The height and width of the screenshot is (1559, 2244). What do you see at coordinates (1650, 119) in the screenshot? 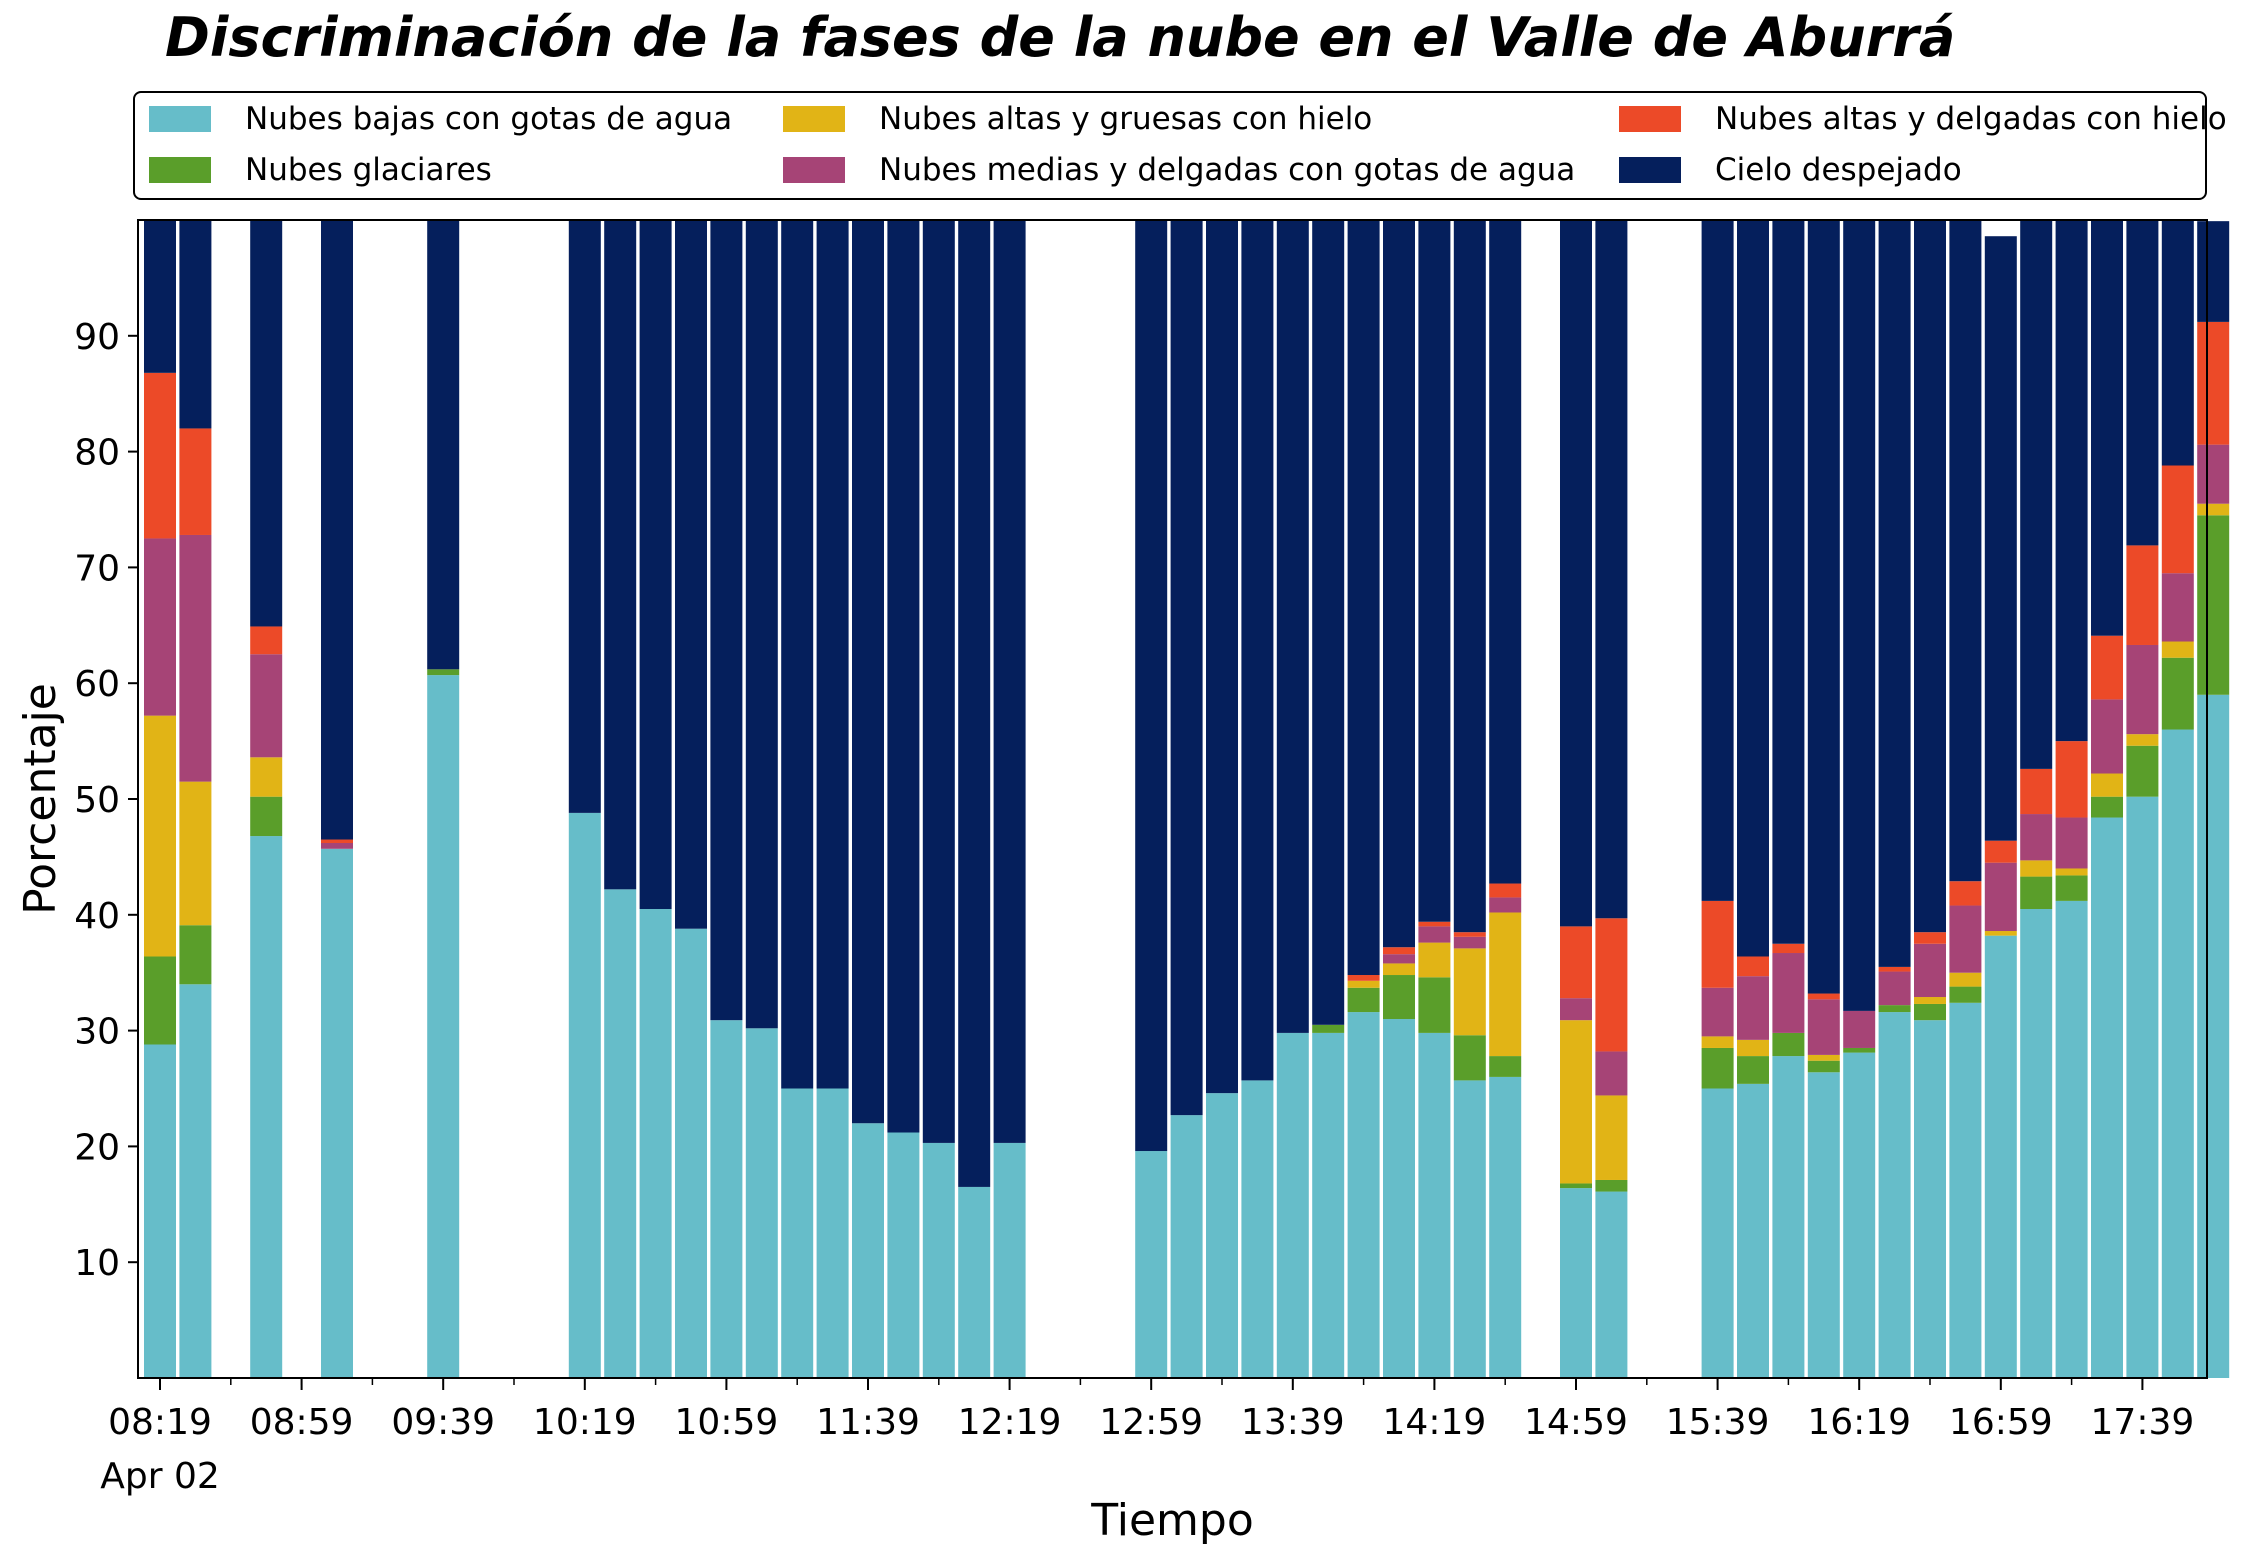
I see `legend-swatch` at bounding box center [1650, 119].